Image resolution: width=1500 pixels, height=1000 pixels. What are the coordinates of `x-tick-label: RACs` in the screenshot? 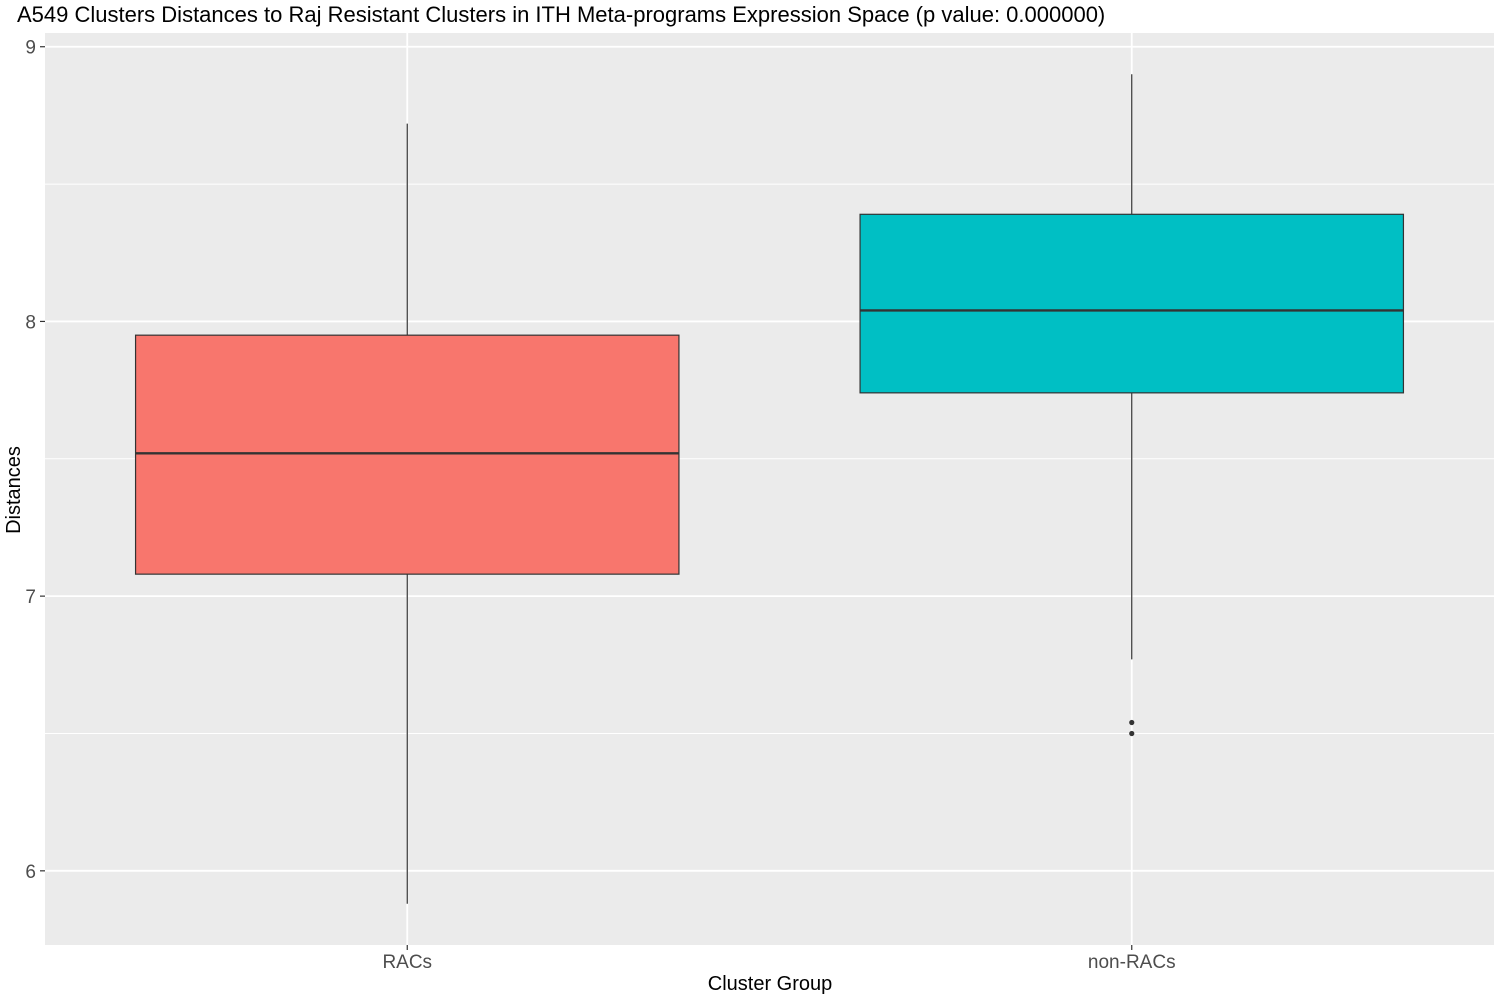 It's located at (407, 962).